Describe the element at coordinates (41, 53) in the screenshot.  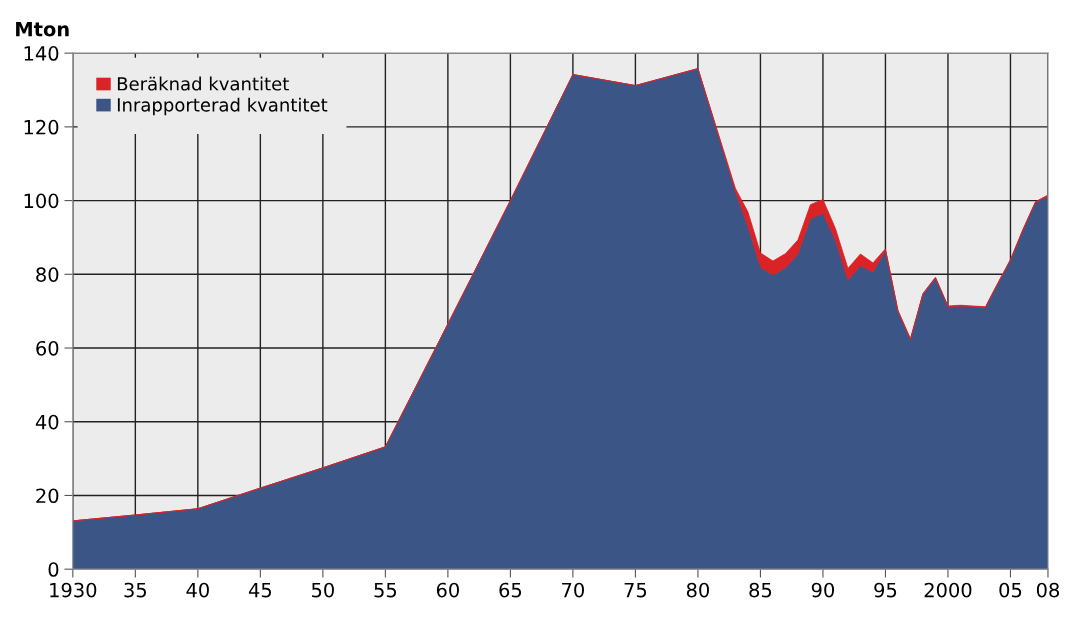
I see `y-tick-label: 140` at that location.